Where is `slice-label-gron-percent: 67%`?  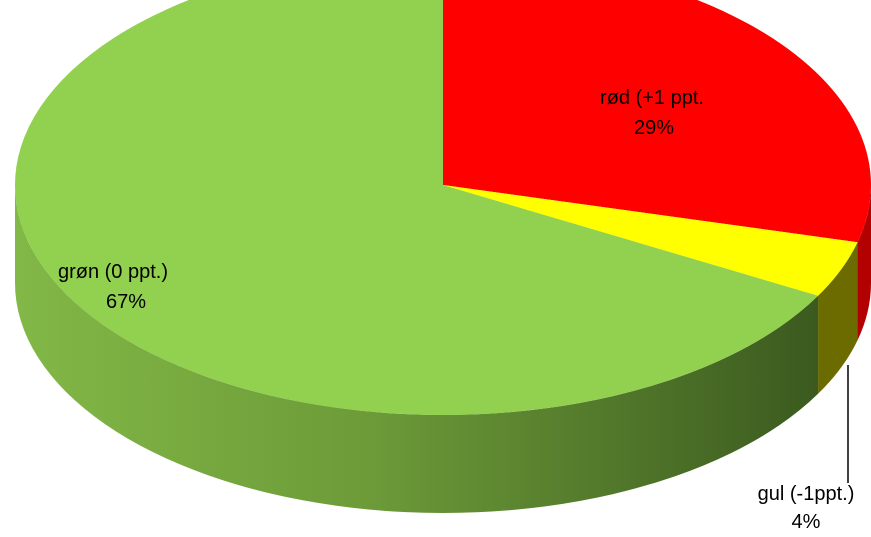
slice-label-gron-percent: 67% is located at coordinates (126, 302).